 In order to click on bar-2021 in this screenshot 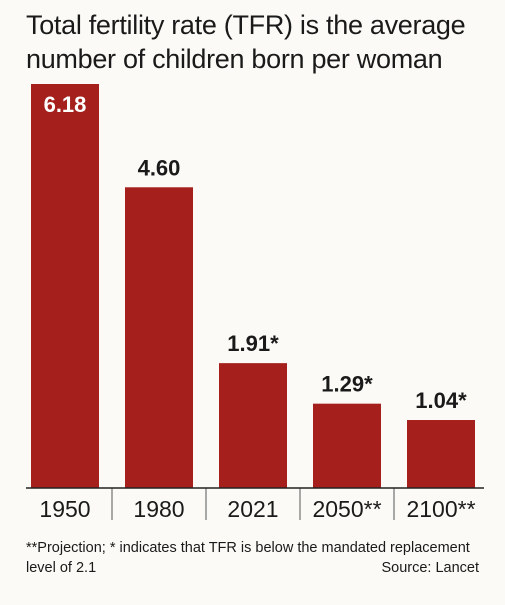, I will do `click(253, 425)`.